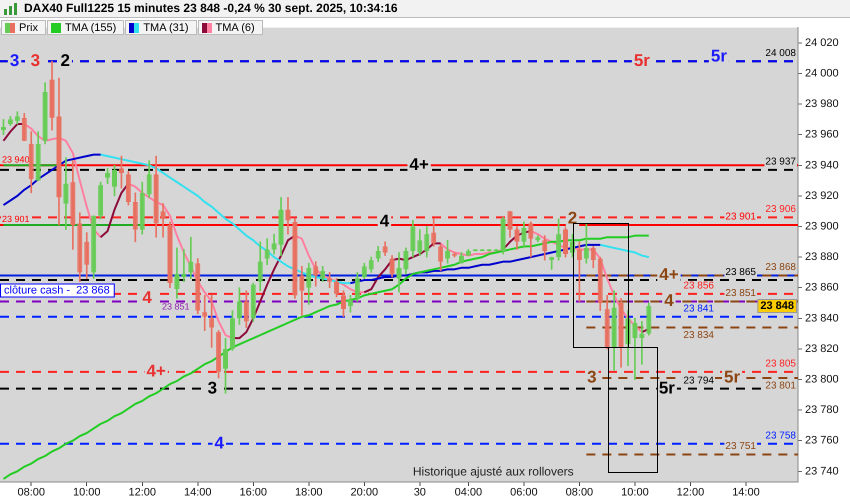 This screenshot has height=500, width=850. I want to click on legend-label: TMA (31), so click(166, 28).